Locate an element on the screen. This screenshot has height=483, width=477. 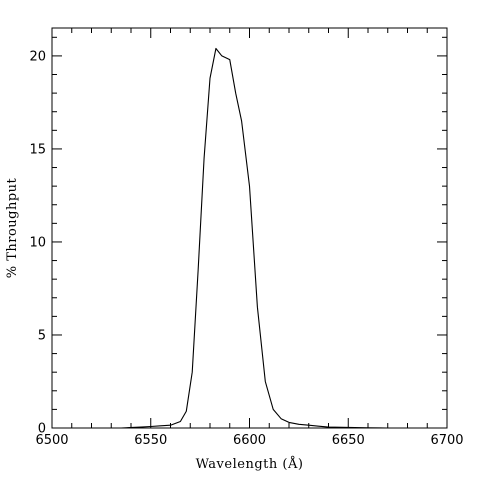
y-tick-label: 10 is located at coordinates (37, 242).